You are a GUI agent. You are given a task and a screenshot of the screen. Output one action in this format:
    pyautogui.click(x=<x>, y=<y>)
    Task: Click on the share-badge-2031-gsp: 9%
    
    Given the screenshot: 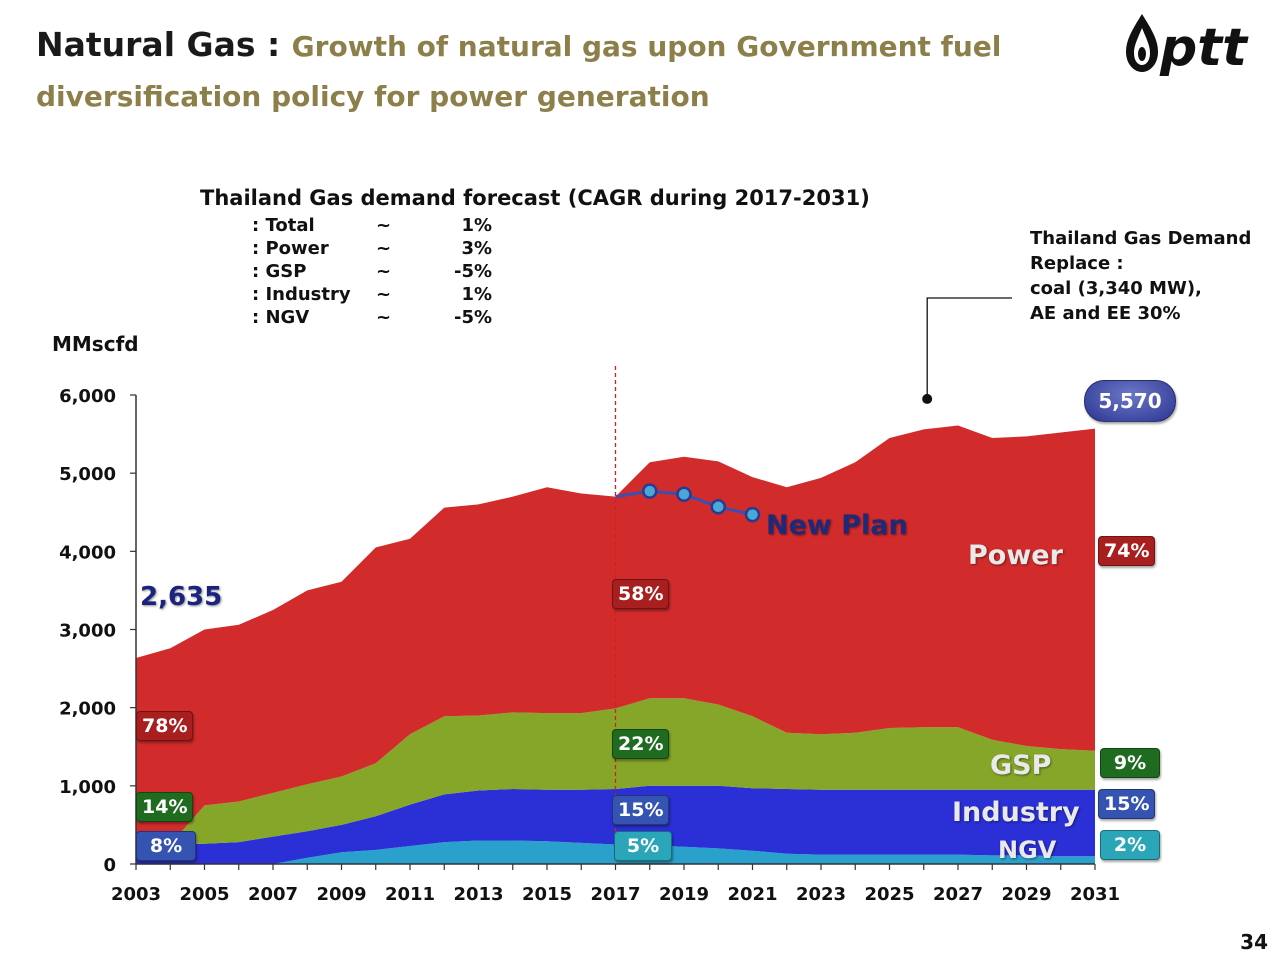 What is the action you would take?
    pyautogui.click(x=1130, y=763)
    